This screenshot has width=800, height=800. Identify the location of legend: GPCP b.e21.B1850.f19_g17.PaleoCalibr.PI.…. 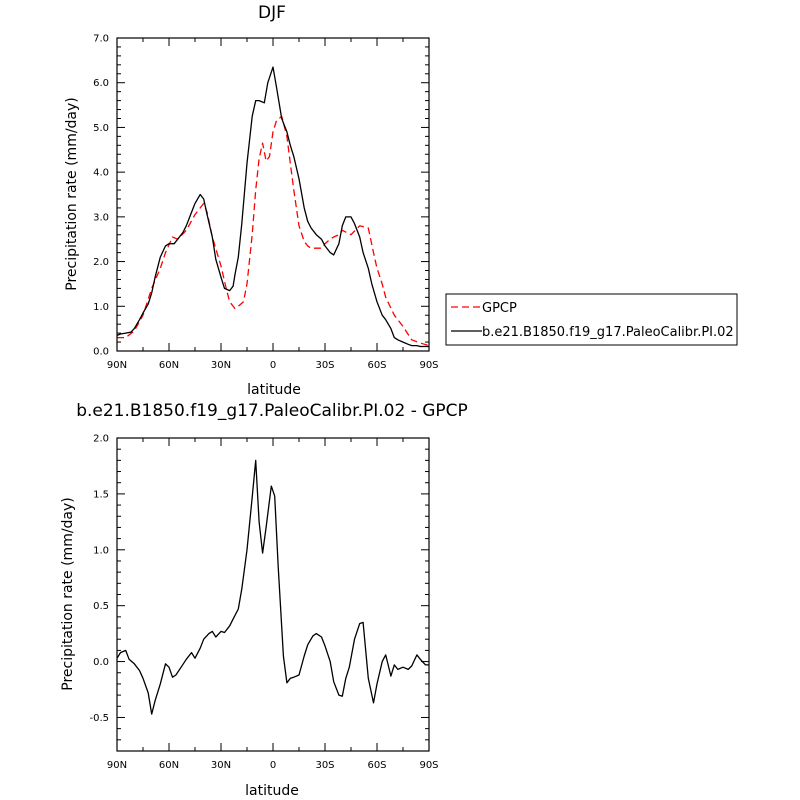
(591, 319).